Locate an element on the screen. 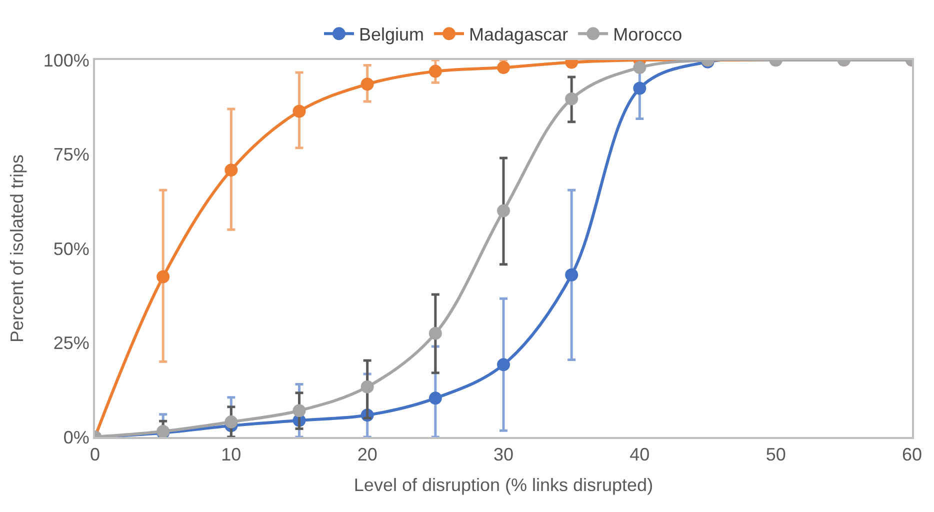  x-tick-label: 30 is located at coordinates (503, 454).